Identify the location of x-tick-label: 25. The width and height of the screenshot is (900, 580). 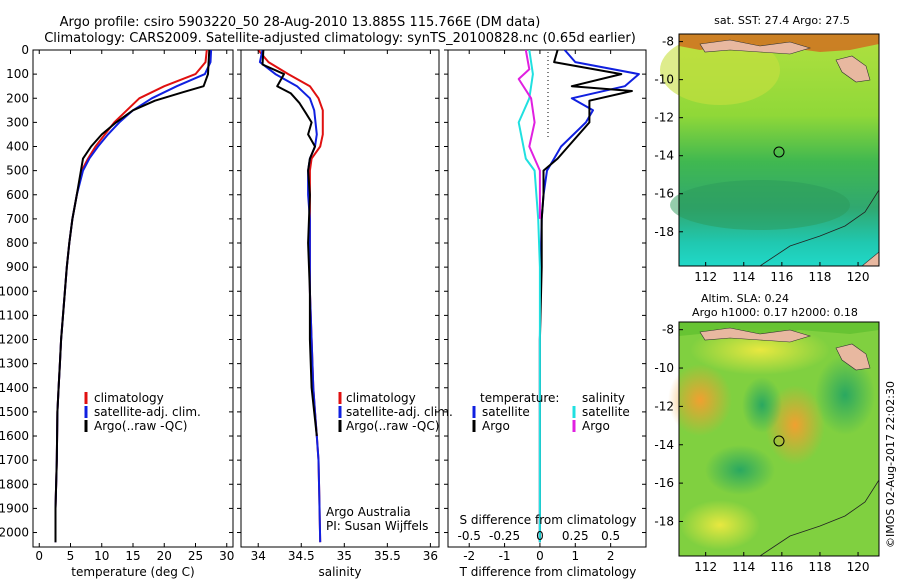
(195, 556).